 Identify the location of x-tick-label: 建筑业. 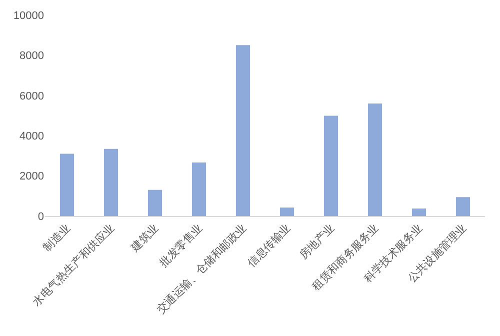
(145, 238).